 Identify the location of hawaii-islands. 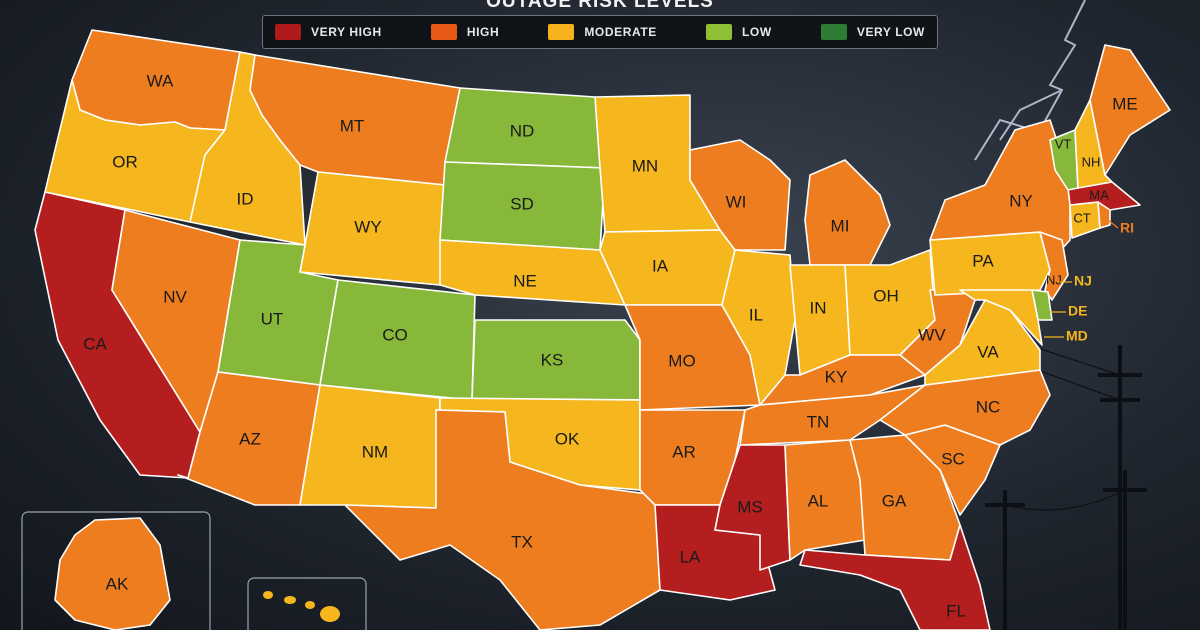
(301, 606).